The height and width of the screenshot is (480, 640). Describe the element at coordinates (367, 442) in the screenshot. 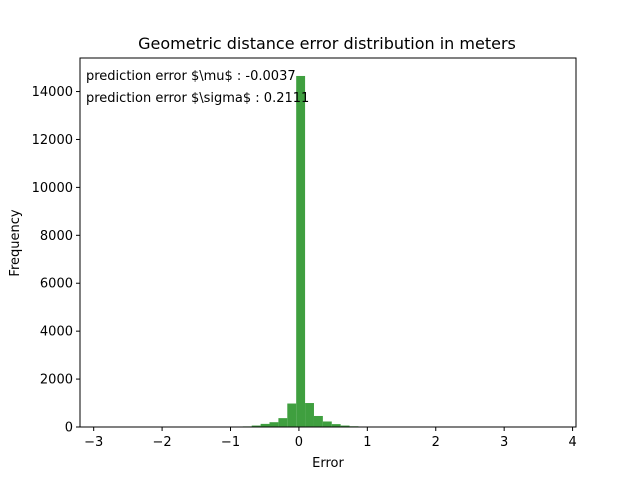

I see `x-tick-label: 1` at that location.